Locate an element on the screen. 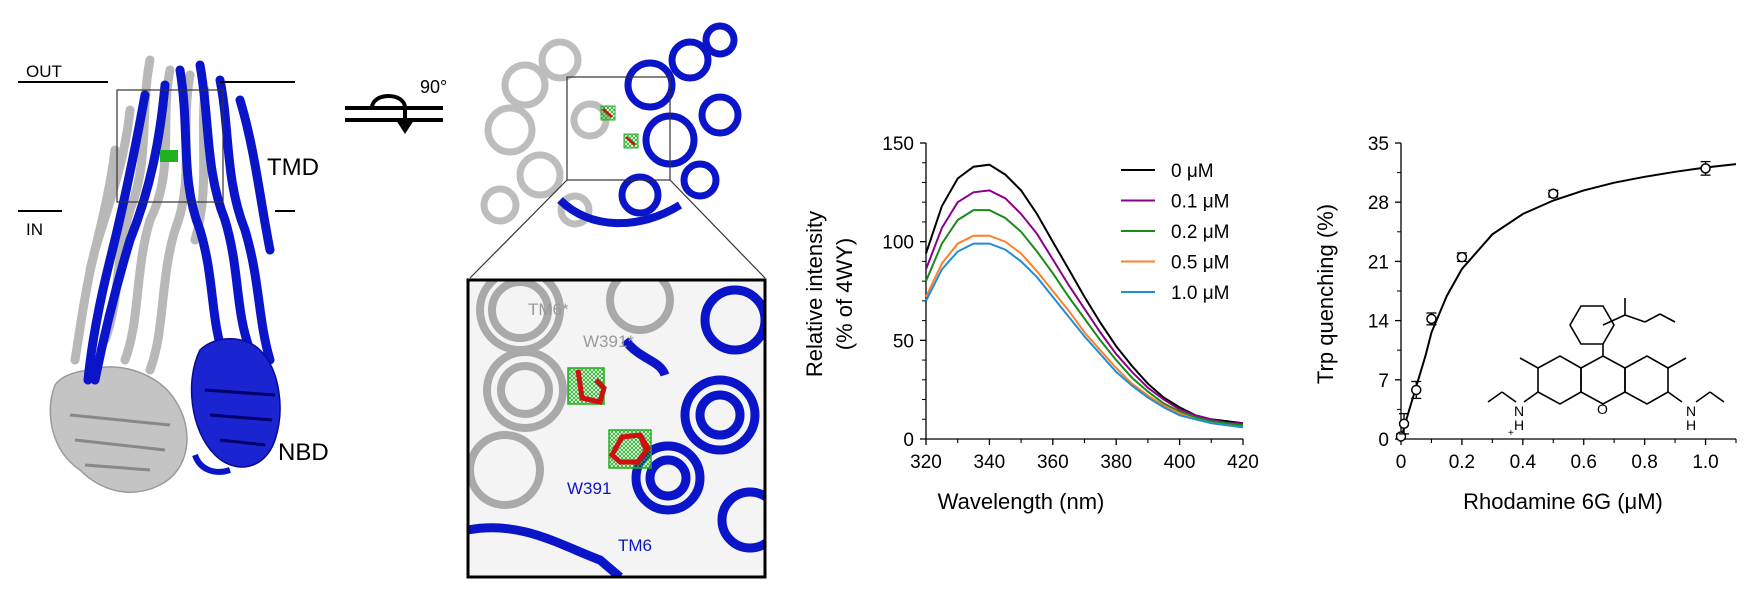 Image resolution: width=1747 pixels, height=592 pixels. zoom-connector-left is located at coordinates (518, 229).